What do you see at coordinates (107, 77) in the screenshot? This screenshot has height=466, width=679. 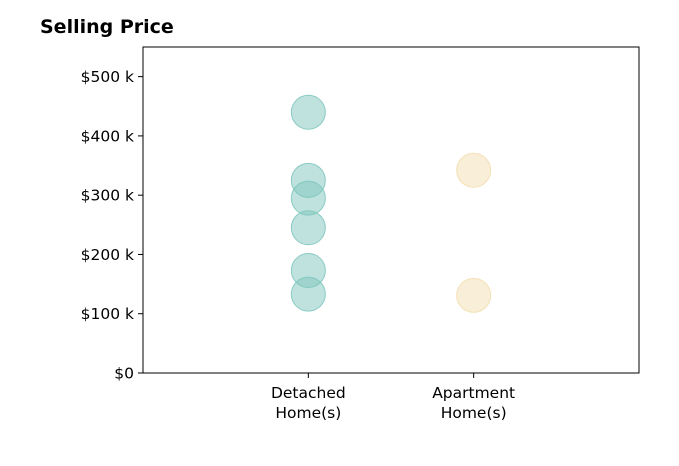 I see `y-tick-label: $500 k` at bounding box center [107, 77].